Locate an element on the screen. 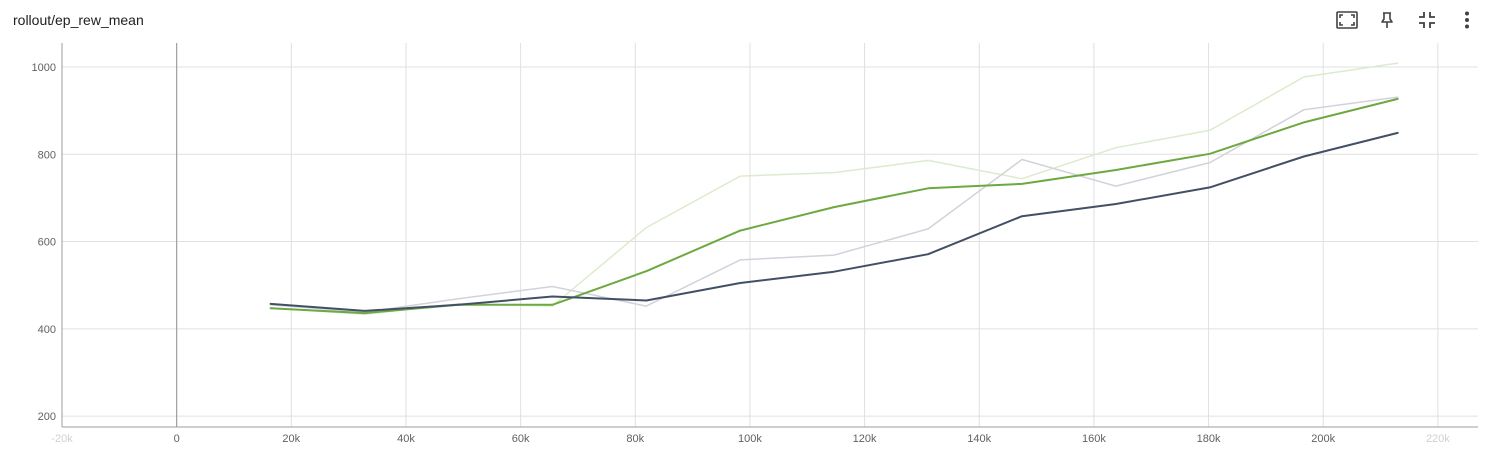 The width and height of the screenshot is (1507, 467). x-tick-label: 80k is located at coordinates (635, 439).